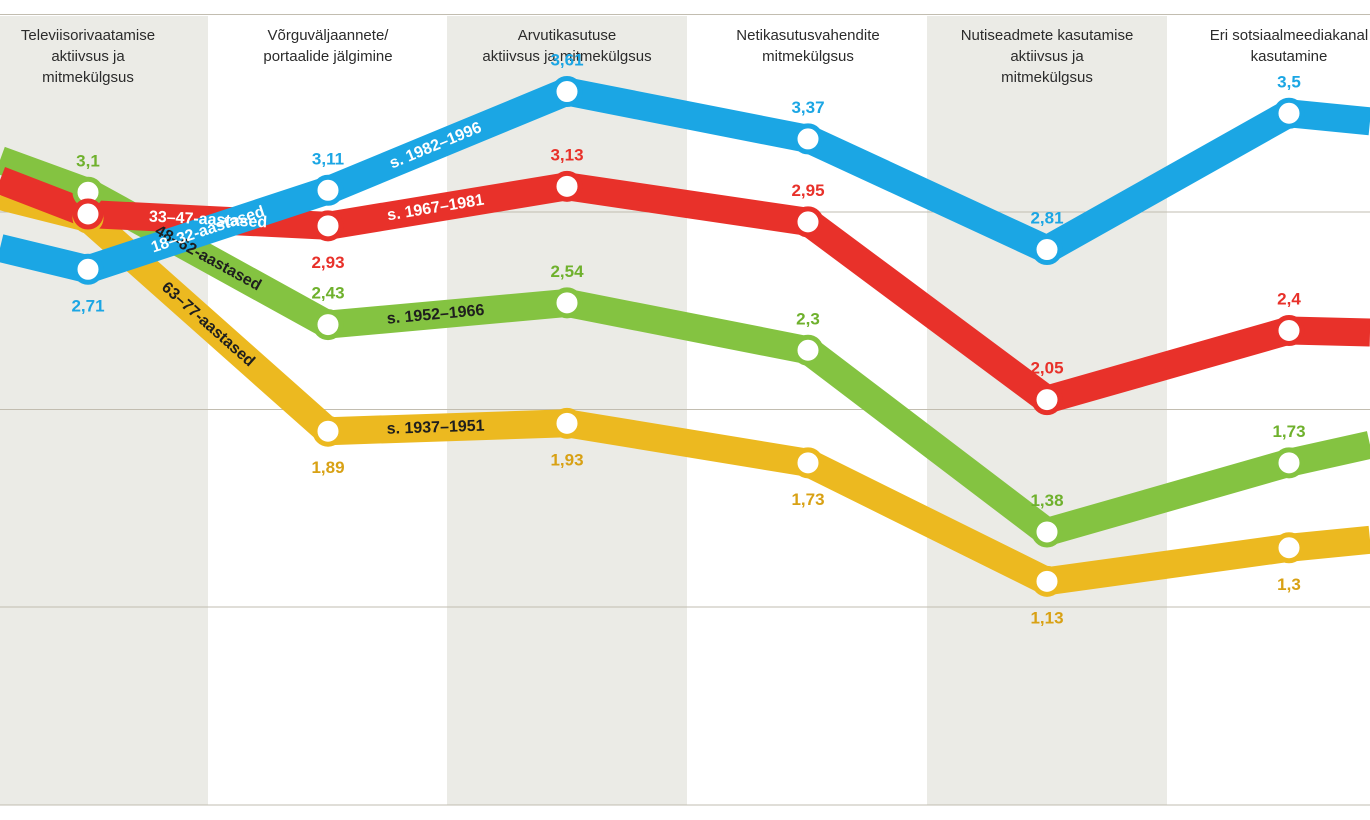 The image size is (1370, 820). I want to click on value-label: 1,89, so click(327, 467).